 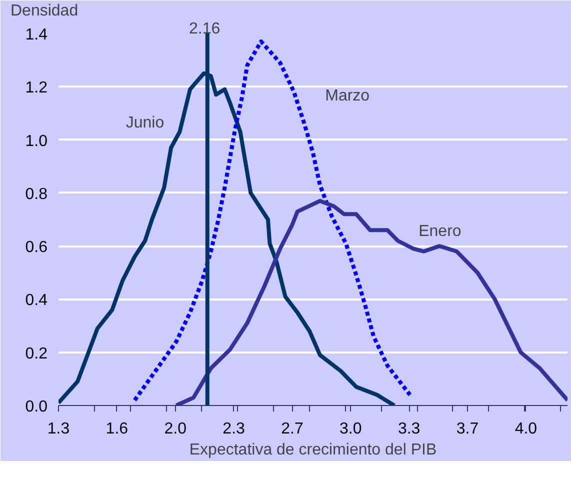 What do you see at coordinates (313, 450) in the screenshot?
I see `x-axis-title: Expectativa de crecimiento del PIB` at bounding box center [313, 450].